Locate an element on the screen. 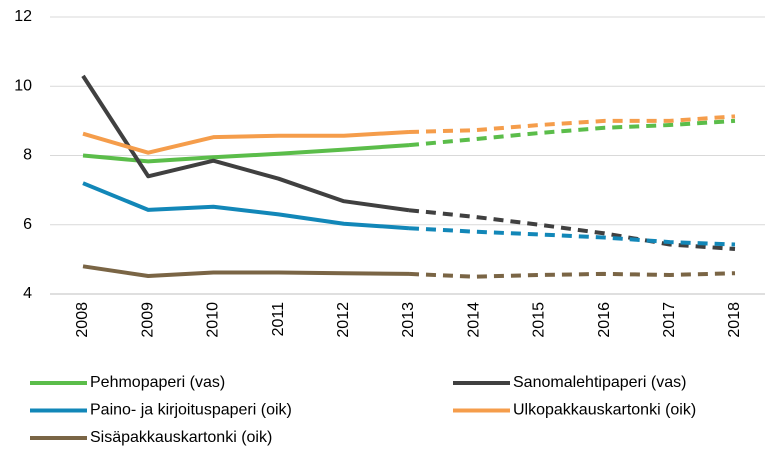  x-tick-label: 2013 is located at coordinates (408, 320).